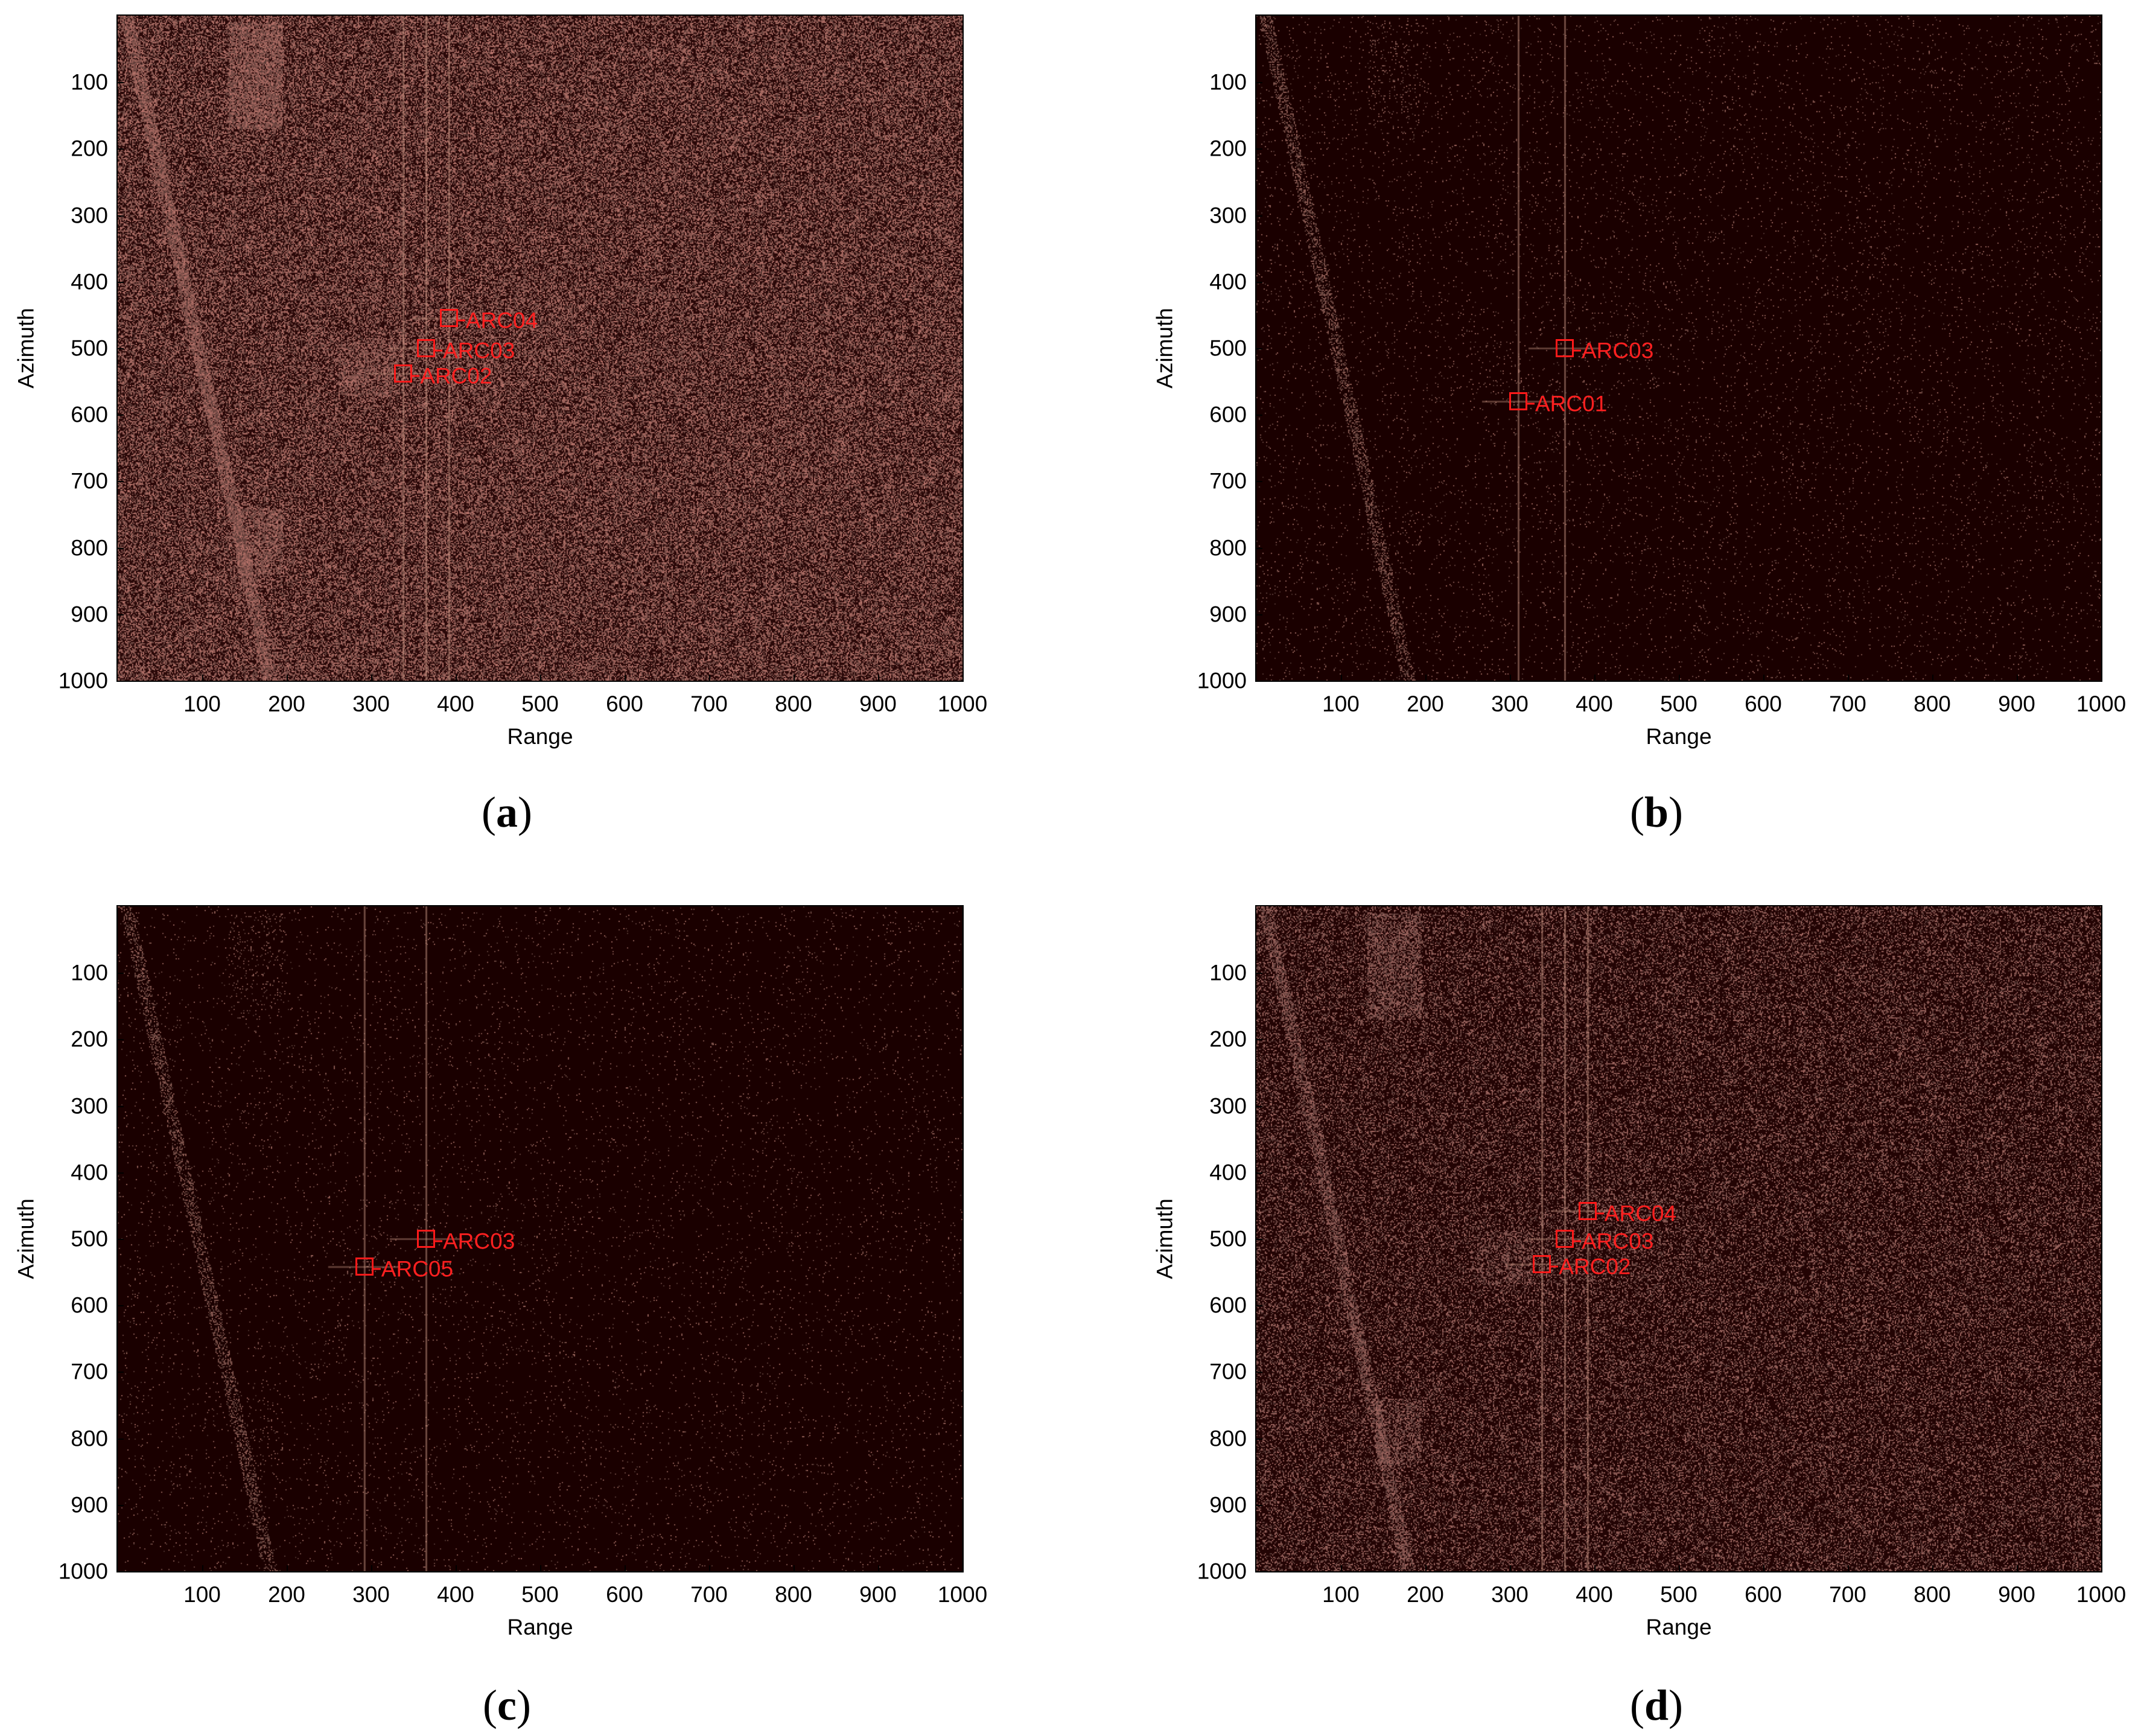  What do you see at coordinates (1932, 704) in the screenshot?
I see `x-tick-label: 800` at bounding box center [1932, 704].